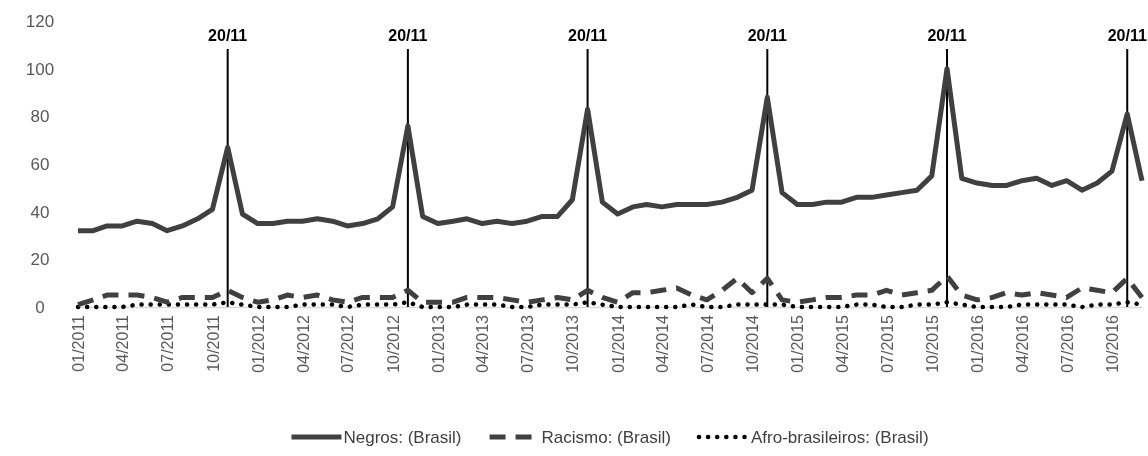 This screenshot has width=1148, height=456. Describe the element at coordinates (618, 343) in the screenshot. I see `x-tick-label: 01/2014` at that location.